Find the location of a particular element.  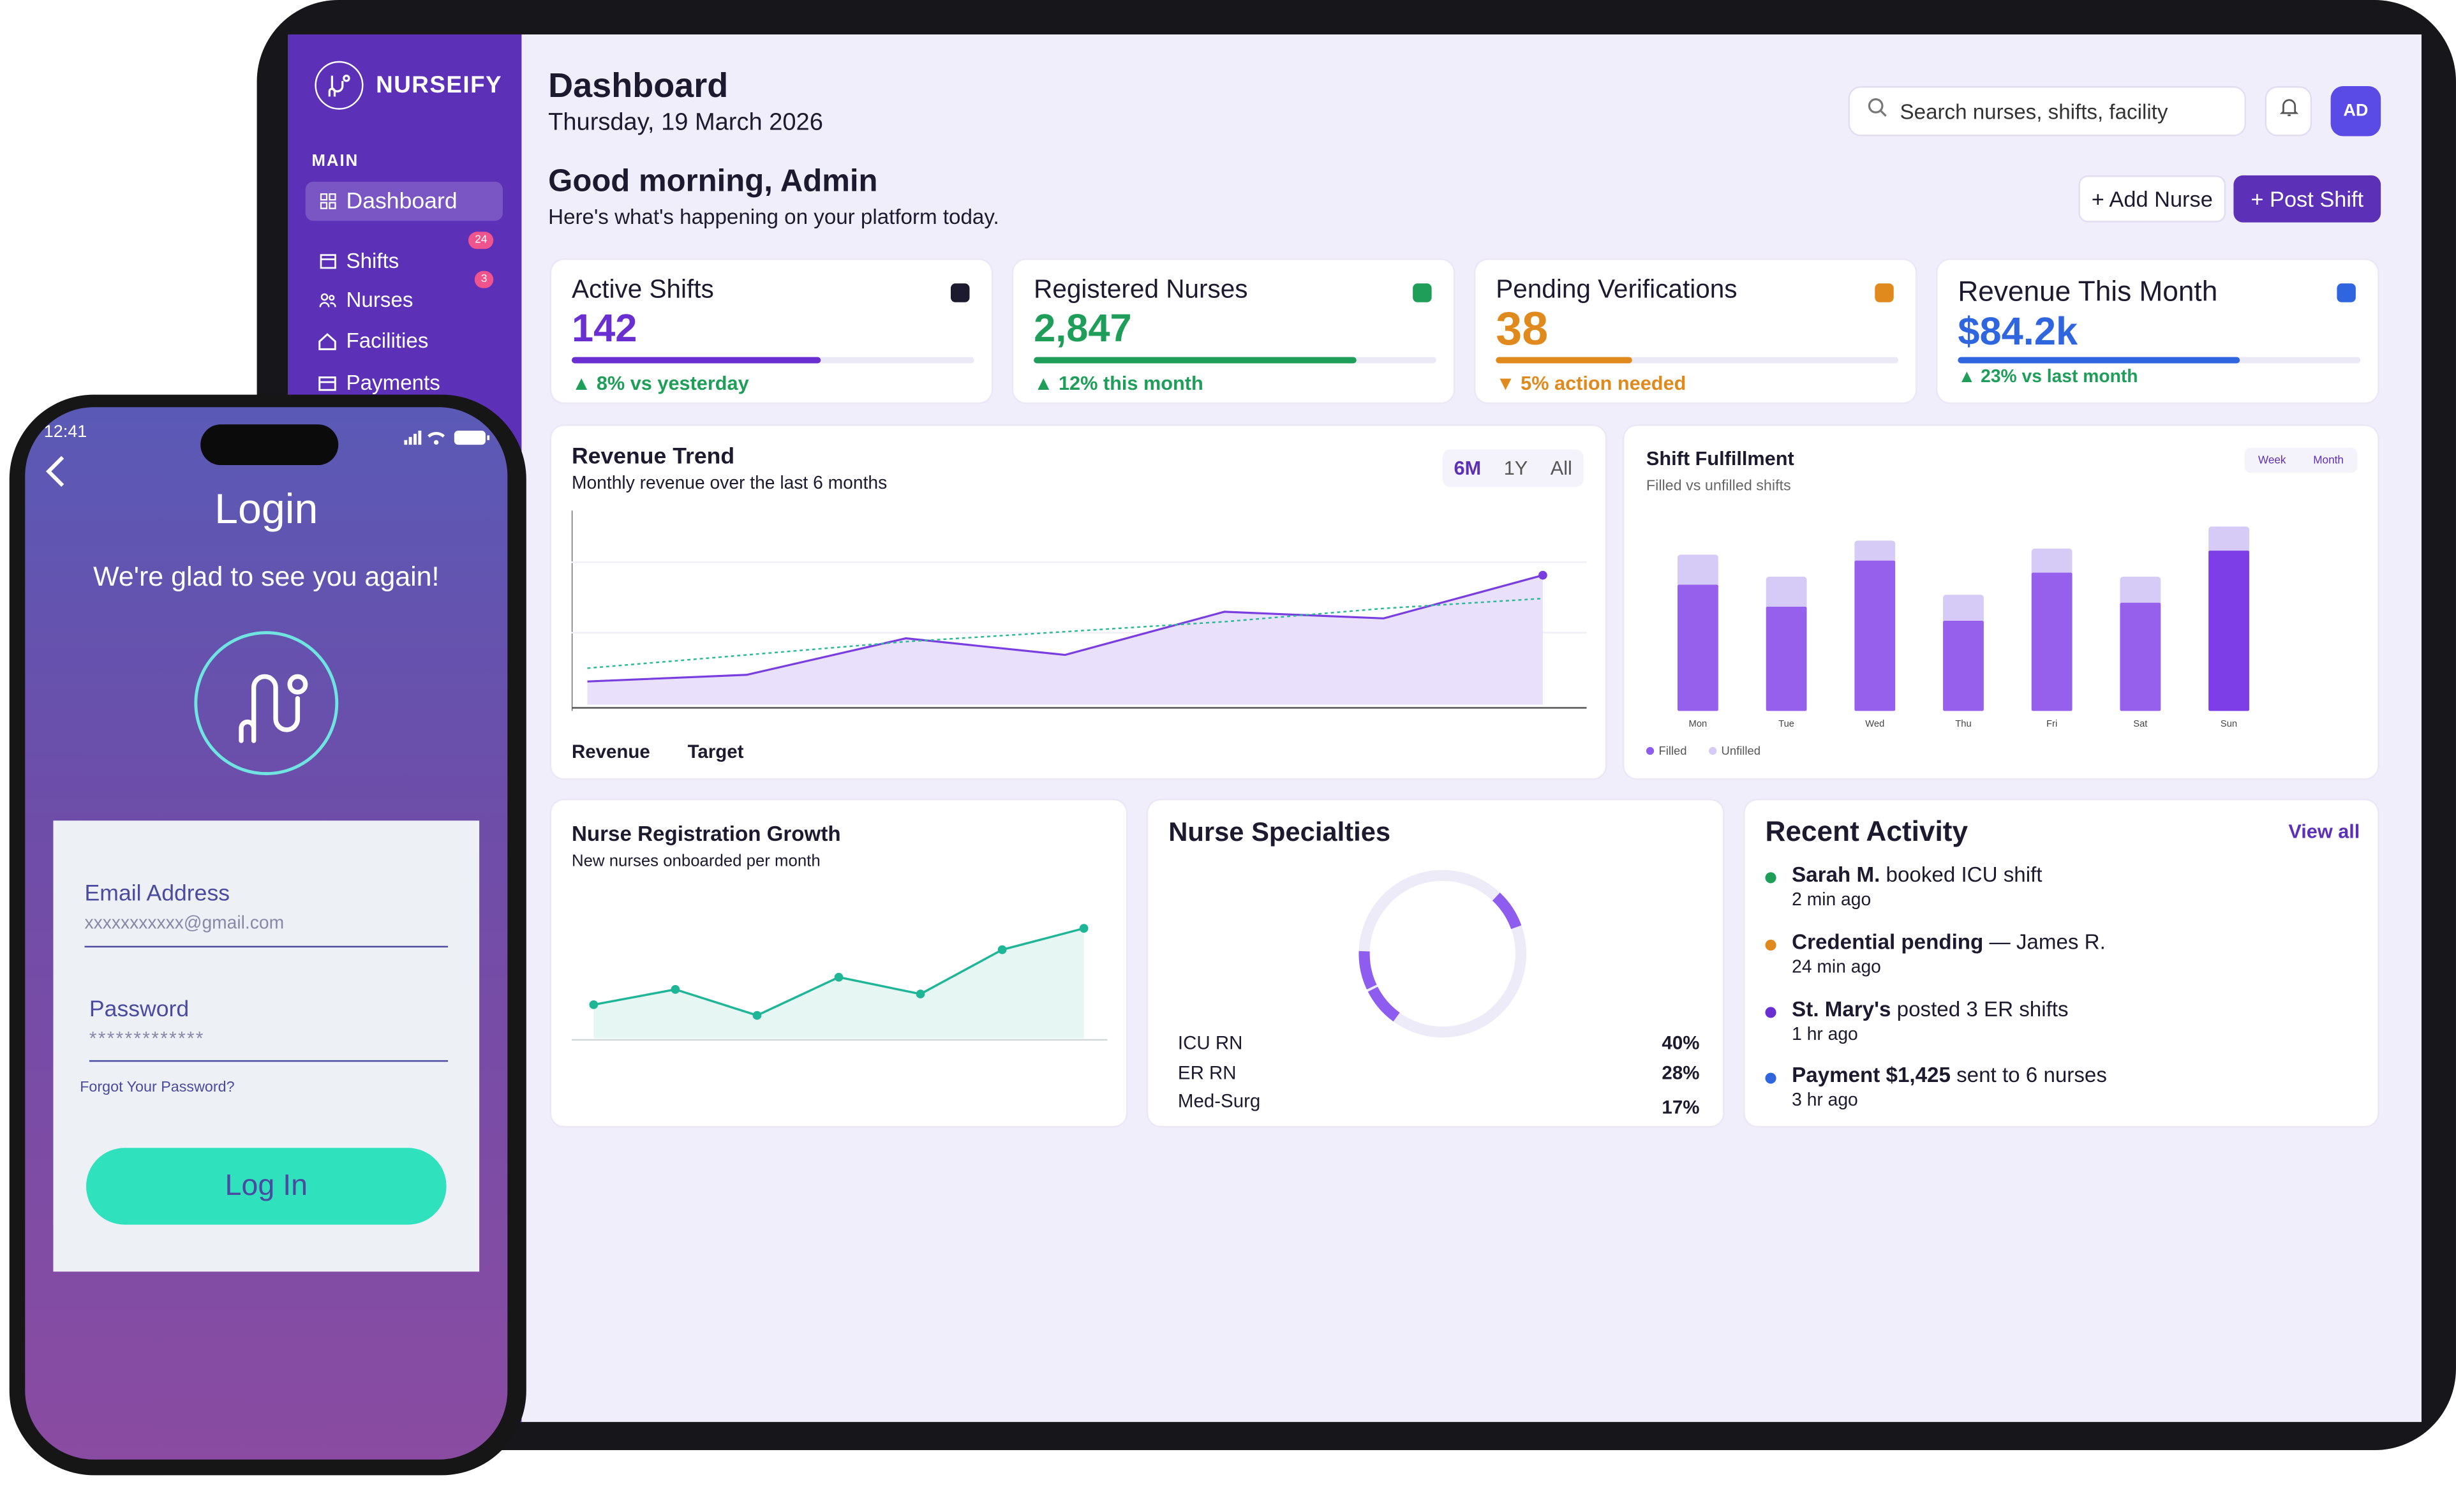

activity-bold: St. Mary's is located at coordinates (1842, 1009).